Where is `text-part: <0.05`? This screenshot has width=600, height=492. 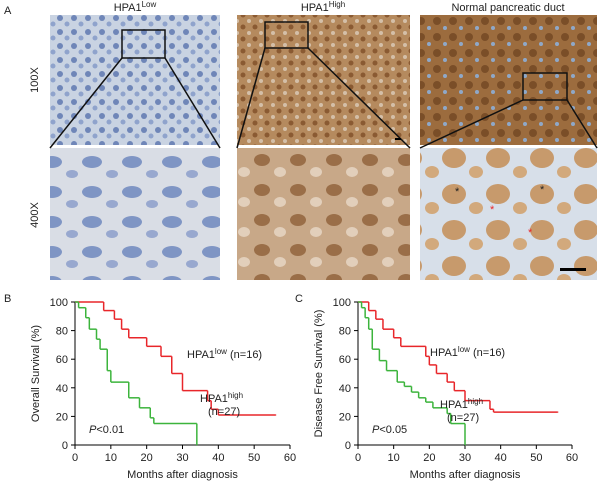
text-part: <0.05 is located at coordinates (393, 430).